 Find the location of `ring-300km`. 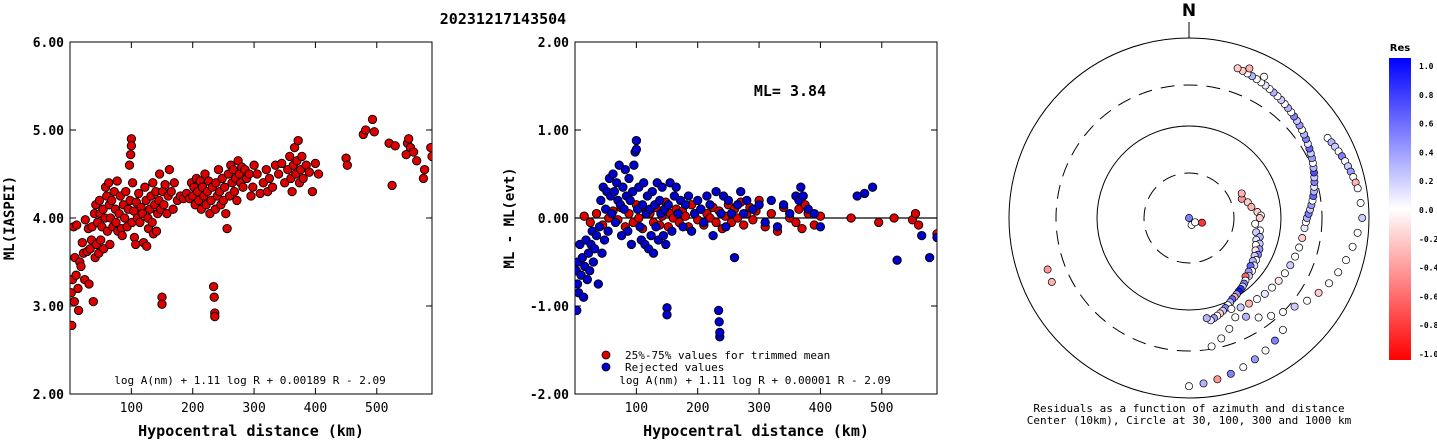

ring-300km is located at coordinates (1189, 218).